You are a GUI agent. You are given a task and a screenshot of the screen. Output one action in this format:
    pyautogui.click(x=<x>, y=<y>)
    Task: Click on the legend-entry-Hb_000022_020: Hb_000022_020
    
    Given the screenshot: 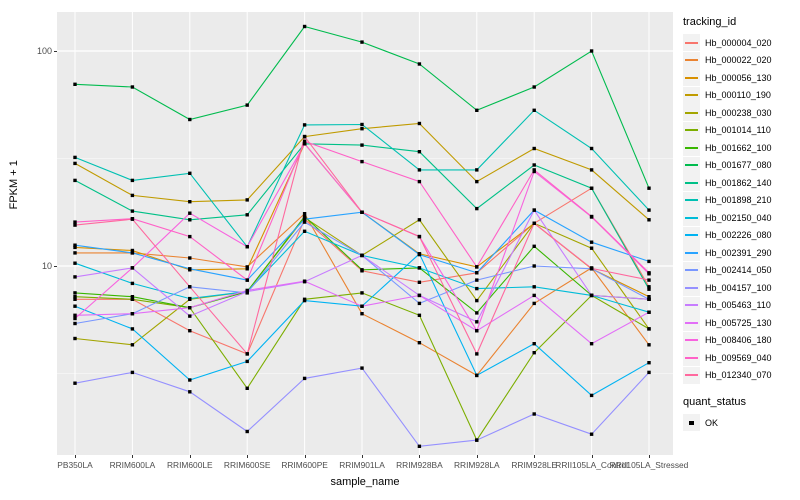 What is the action you would take?
    pyautogui.click(x=741, y=60)
    